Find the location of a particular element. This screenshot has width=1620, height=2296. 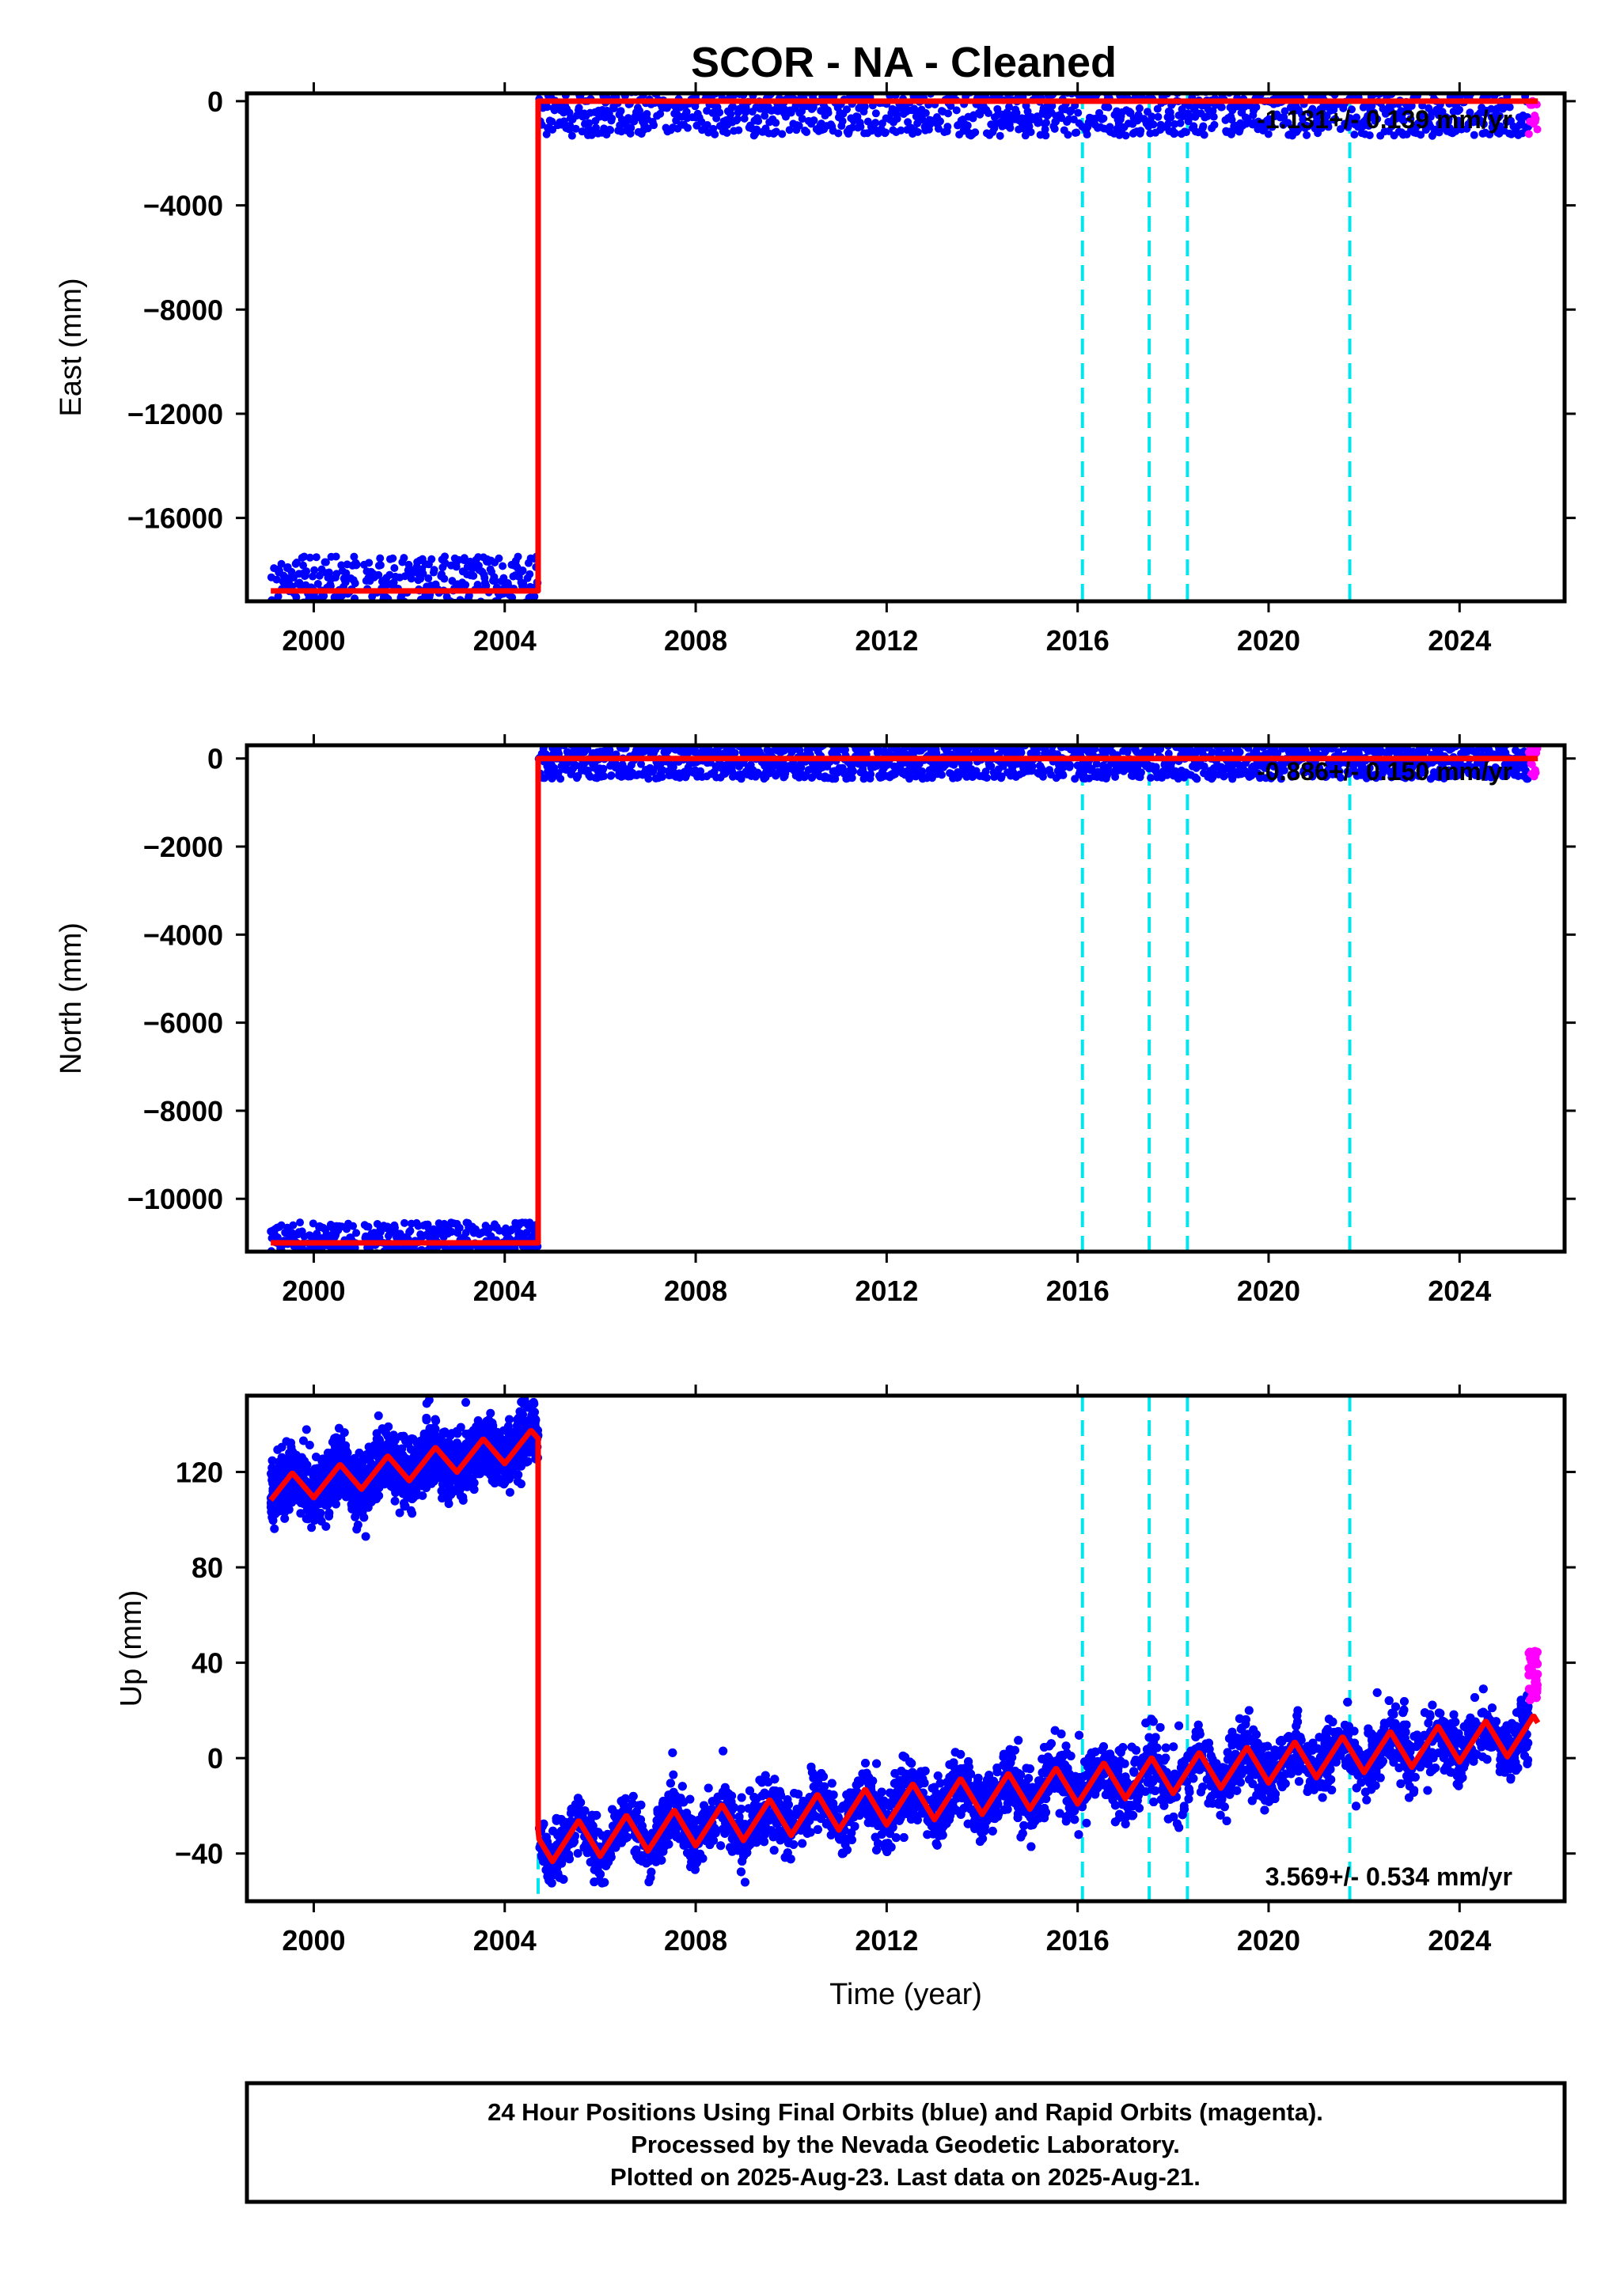

final-point-2087 is located at coordinates (1384, 85).